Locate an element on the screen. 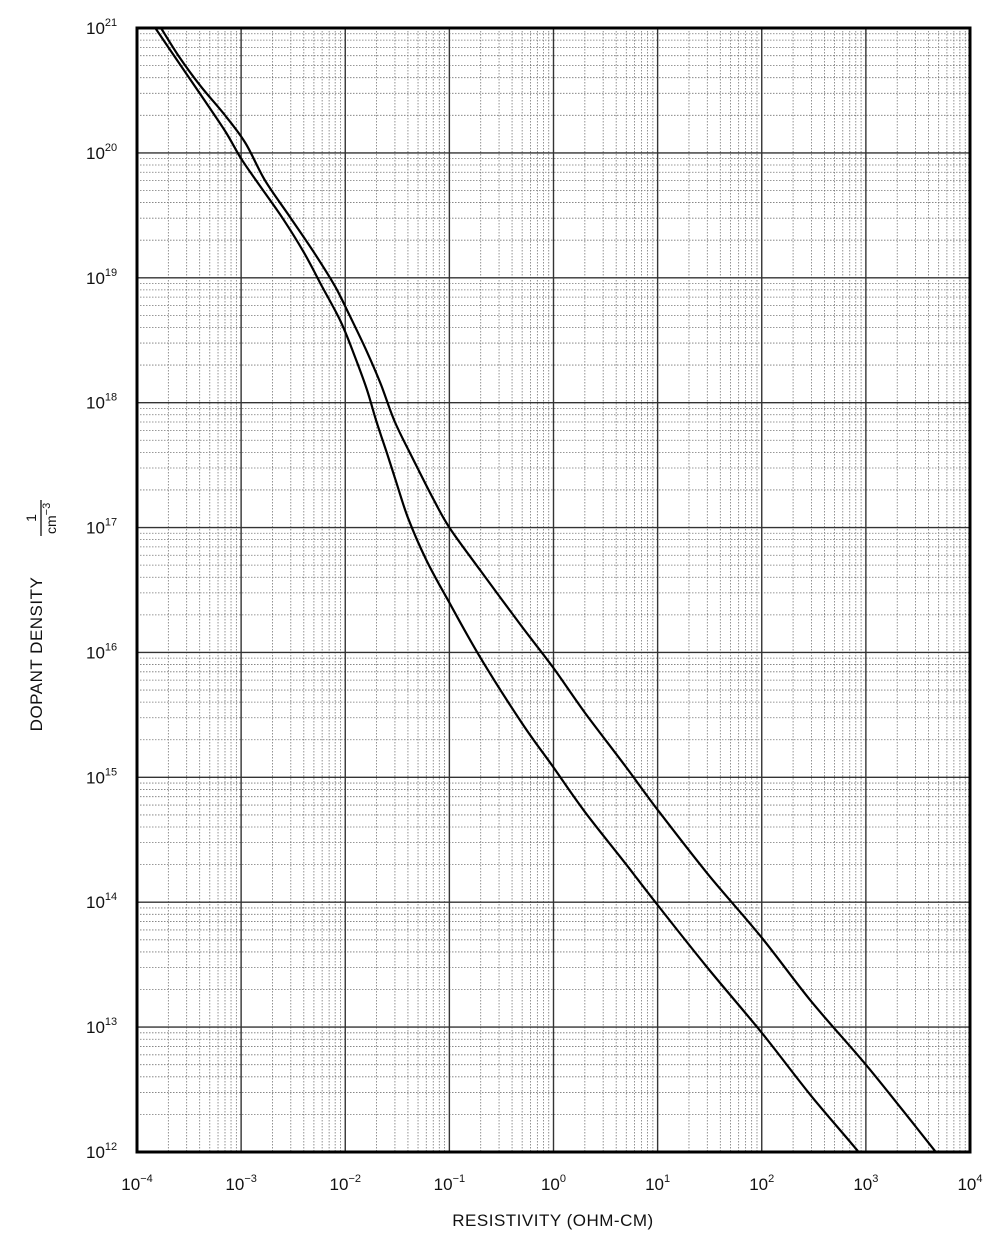 Image resolution: width=1001 pixels, height=1243 pixels. y-unit-denominator-exponent: −3 is located at coordinates (47, 509).